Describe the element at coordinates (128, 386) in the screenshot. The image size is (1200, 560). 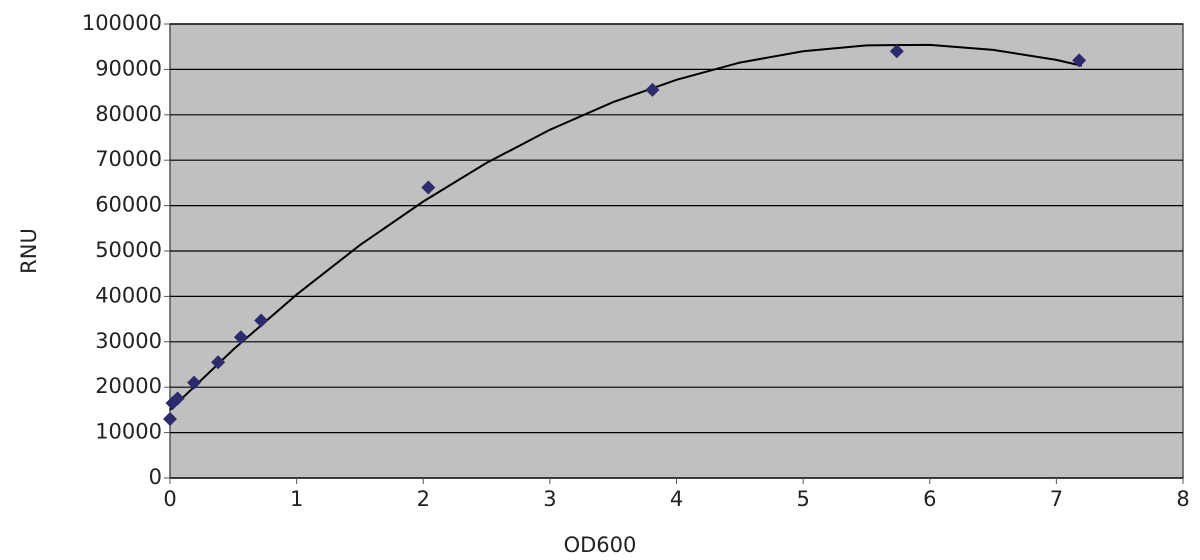
I see `y-tick-label: 20000` at that location.